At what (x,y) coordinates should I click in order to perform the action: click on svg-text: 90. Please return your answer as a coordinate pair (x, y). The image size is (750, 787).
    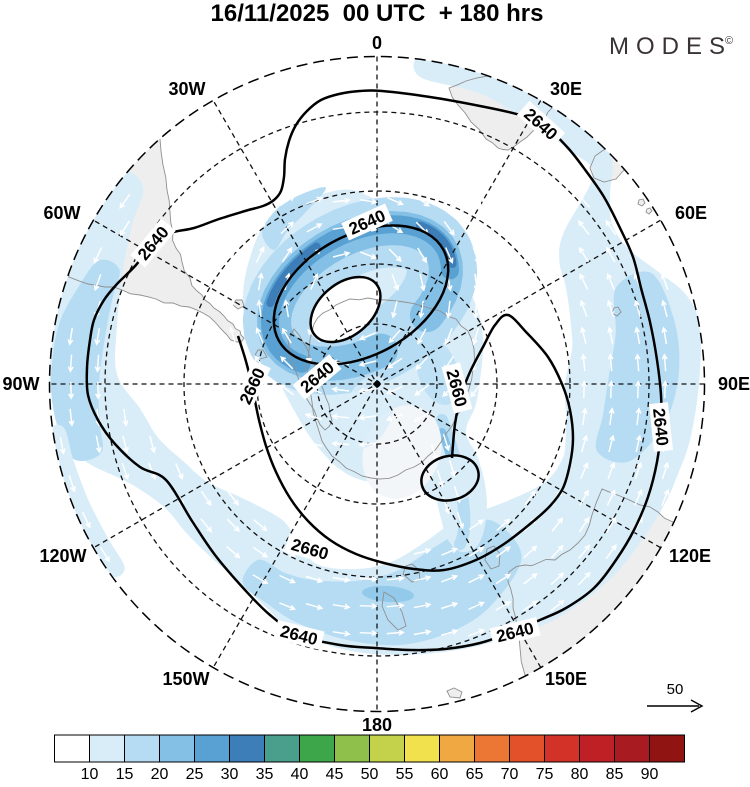
    Looking at the image, I should click on (650, 774).